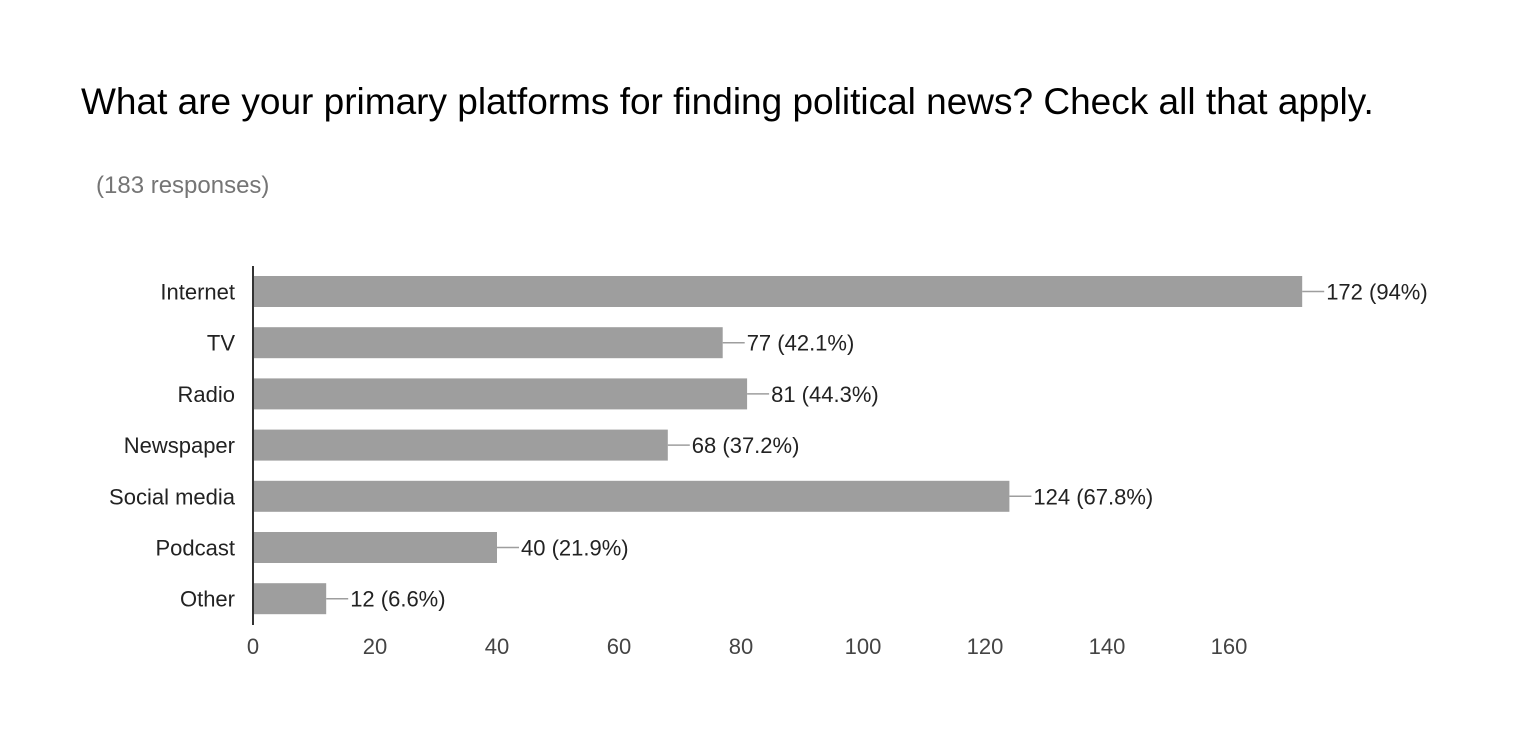 The height and width of the screenshot is (740, 1532). Describe the element at coordinates (985, 646) in the screenshot. I see `x-tick-label: 120` at that location.